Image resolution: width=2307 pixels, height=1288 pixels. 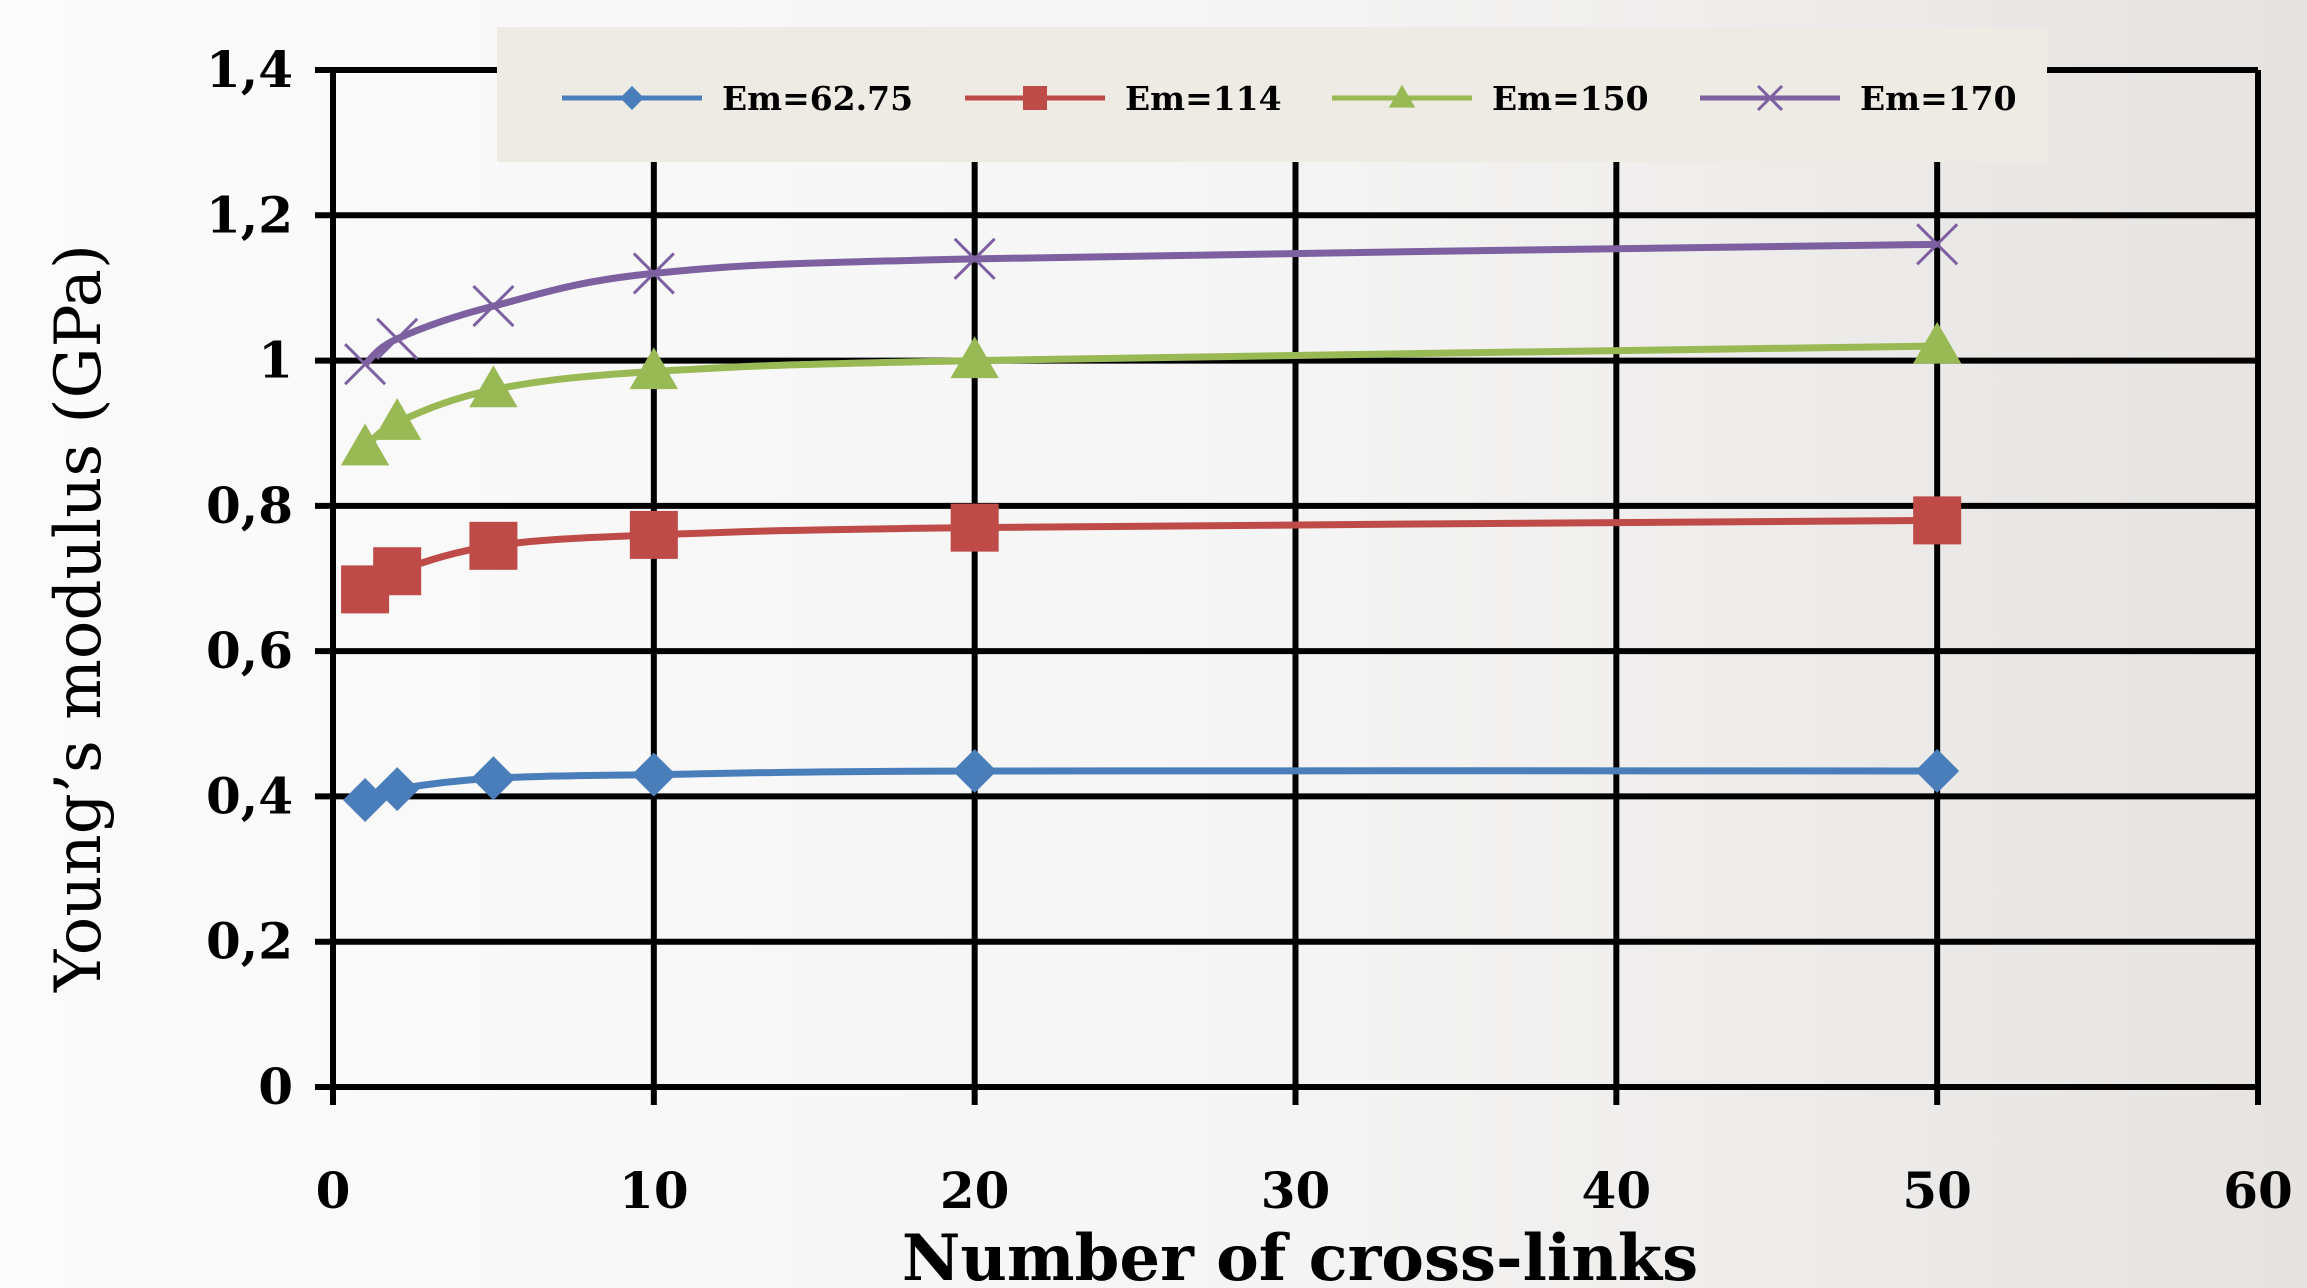 What do you see at coordinates (1858, 98) in the screenshot?
I see `legend-entry: Em=170` at bounding box center [1858, 98].